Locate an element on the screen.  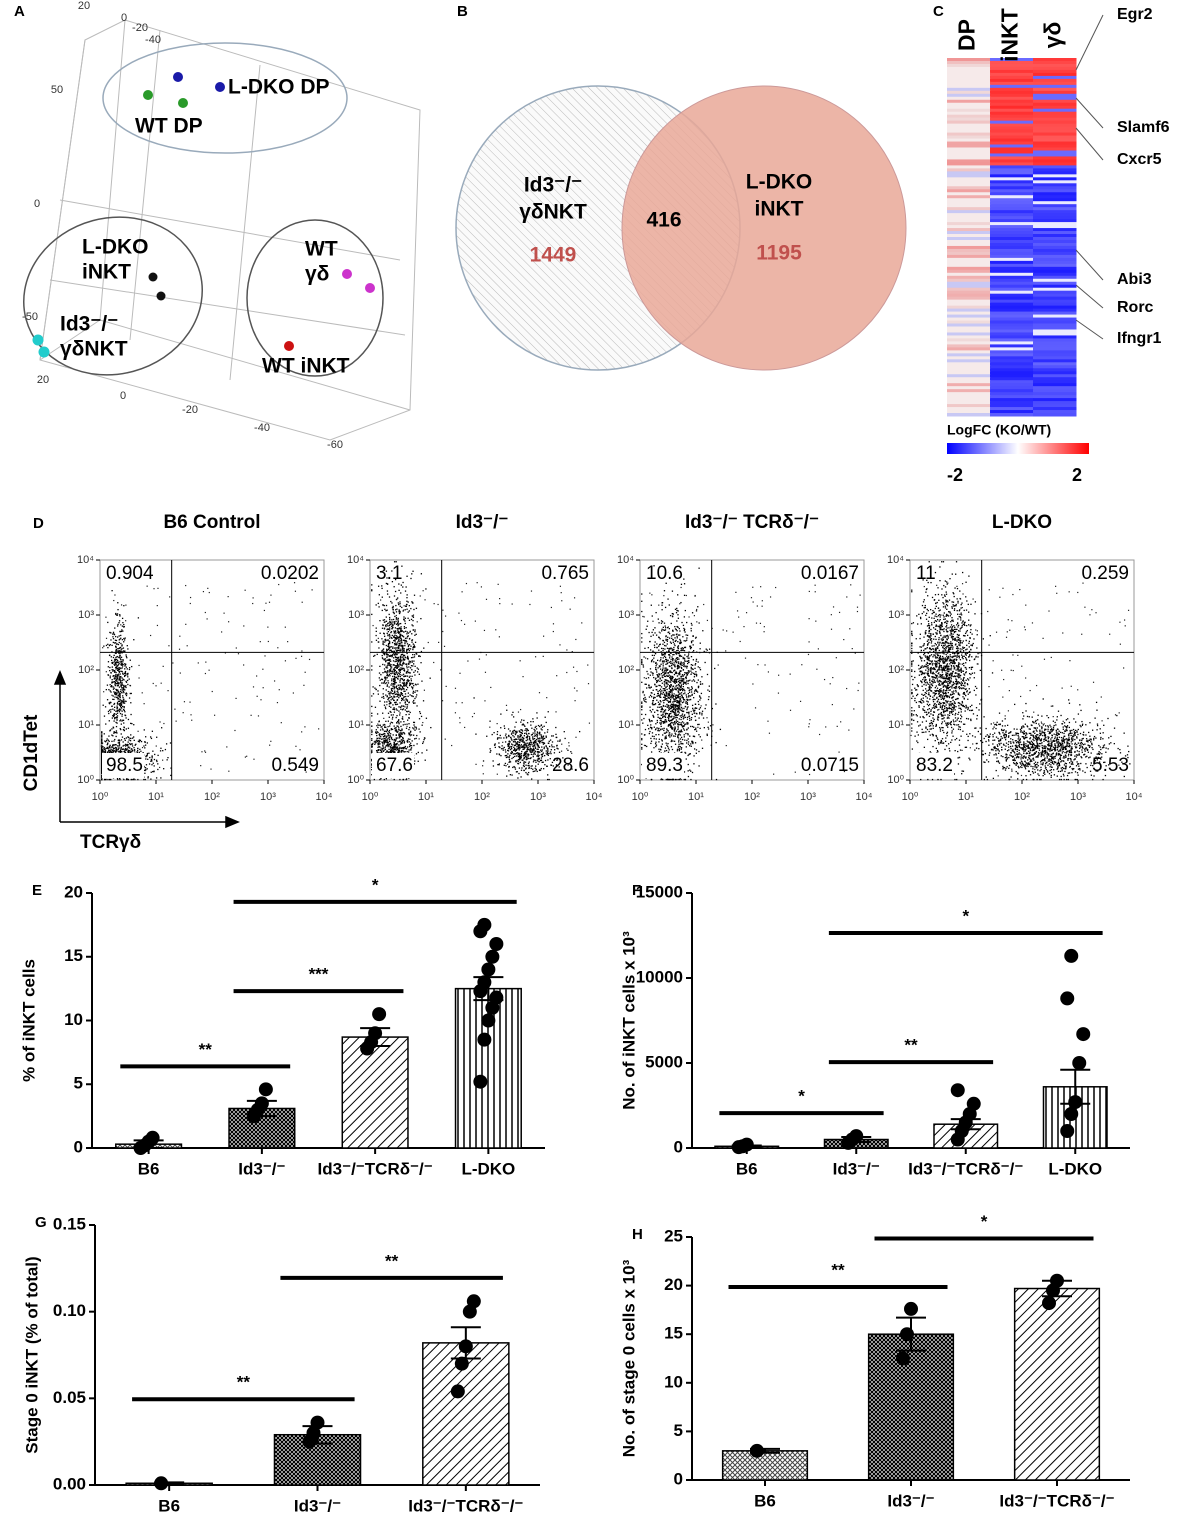
x-tick-label: 10² is located at coordinates (212, 797).